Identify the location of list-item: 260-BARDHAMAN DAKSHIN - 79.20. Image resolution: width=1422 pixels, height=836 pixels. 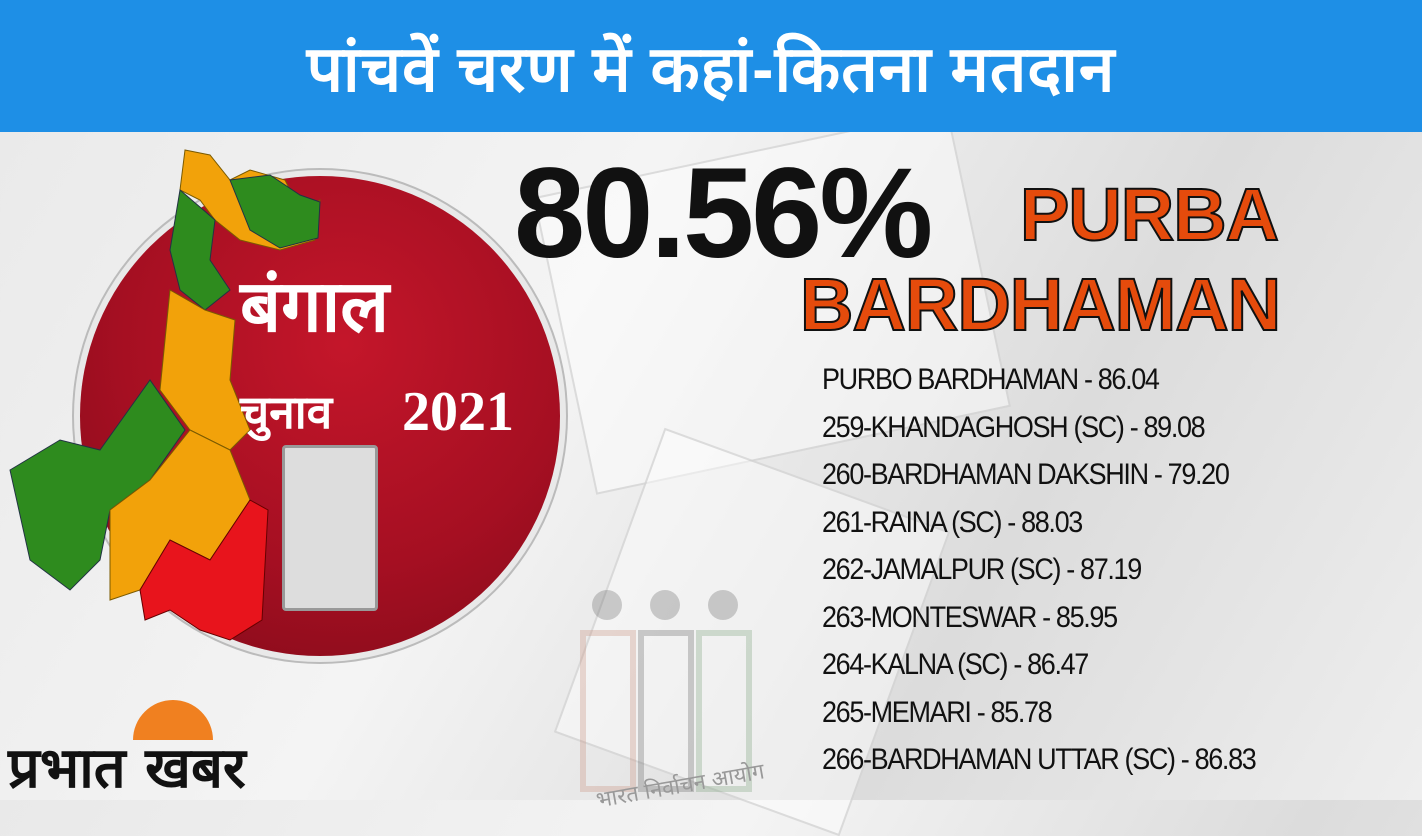
(1026, 474).